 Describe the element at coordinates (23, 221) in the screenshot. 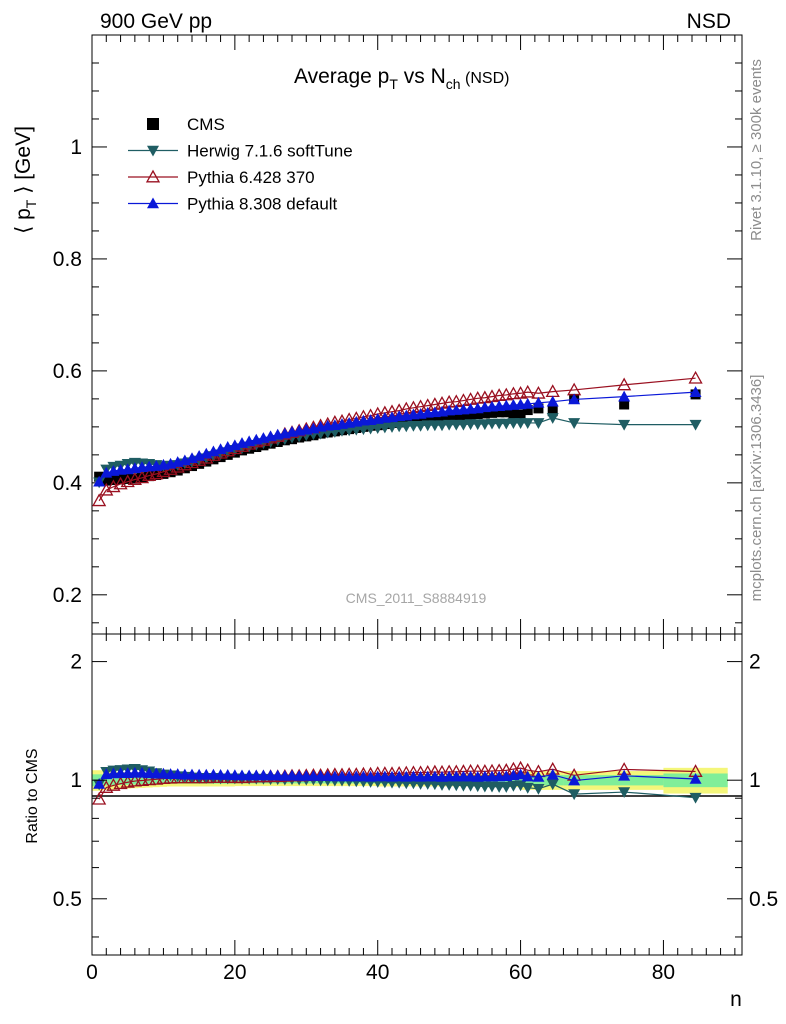

I see `ylabel-pre: ⟨ p` at that location.